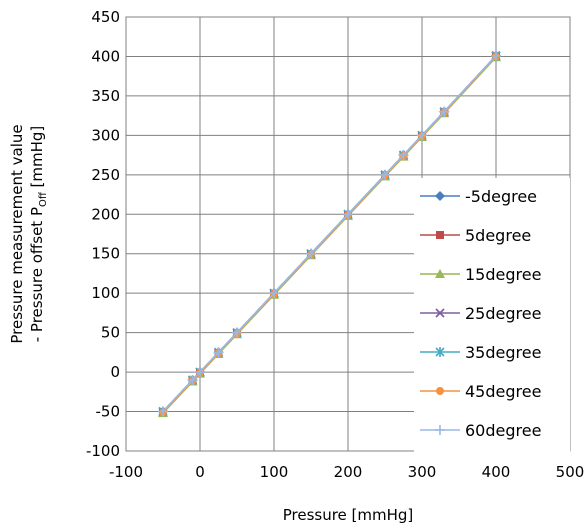 Image resolution: width=586 pixels, height=531 pixels. I want to click on x-tick-label: 100, so click(274, 472).